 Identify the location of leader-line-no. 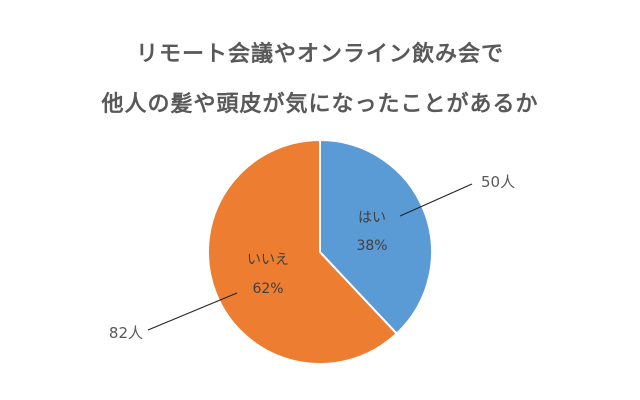
(192, 311).